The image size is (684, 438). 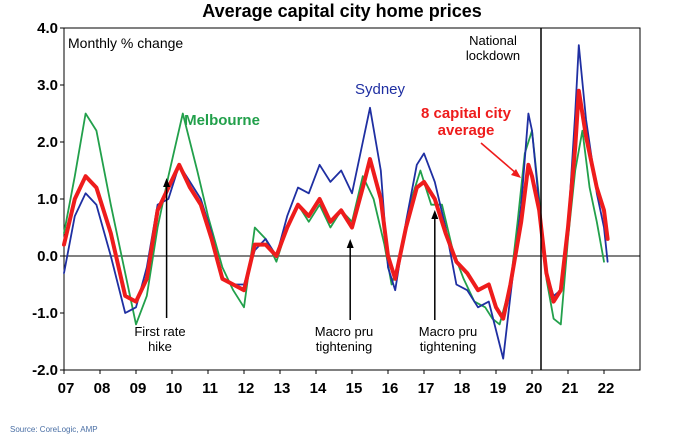 I want to click on x-tick-label: 21, so click(x=570, y=388).